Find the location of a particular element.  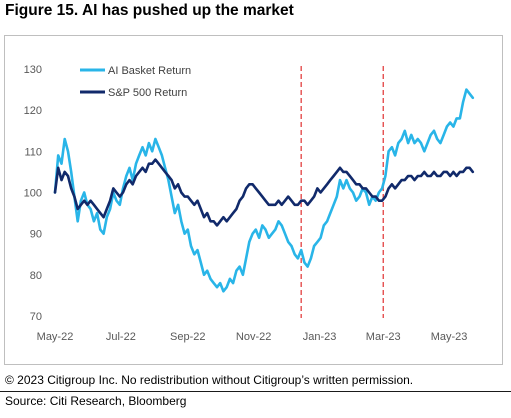

x-tick-label: Sep-22 is located at coordinates (187, 337).